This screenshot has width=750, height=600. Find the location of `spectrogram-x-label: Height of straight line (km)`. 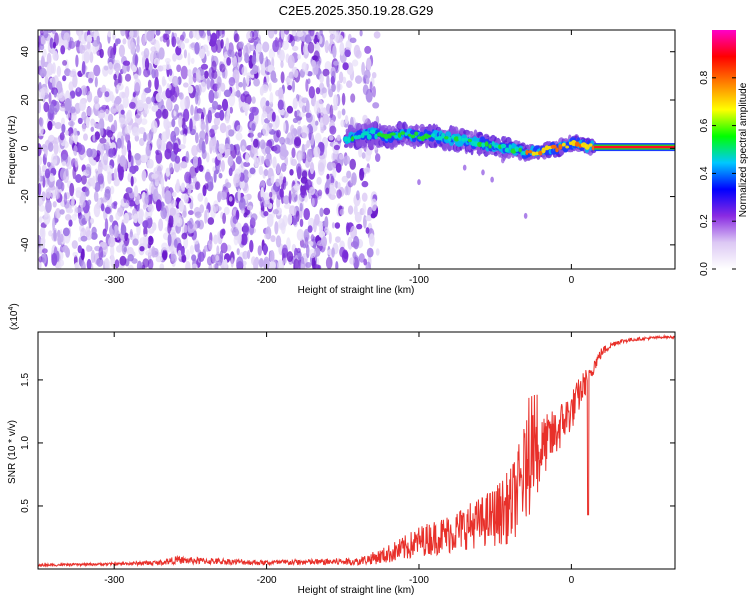

spectrogram-x-label: Height of straight line (km) is located at coordinates (356, 290).